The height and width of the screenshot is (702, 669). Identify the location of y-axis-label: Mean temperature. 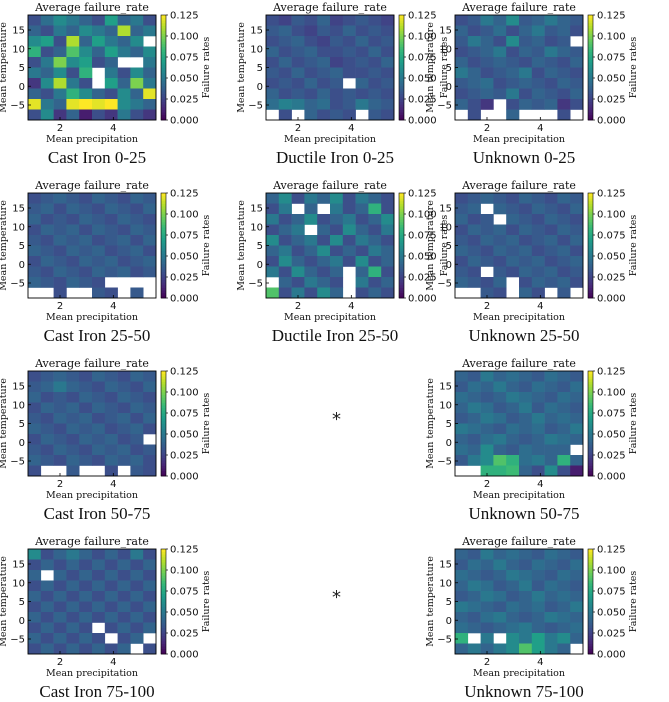
(430, 601).